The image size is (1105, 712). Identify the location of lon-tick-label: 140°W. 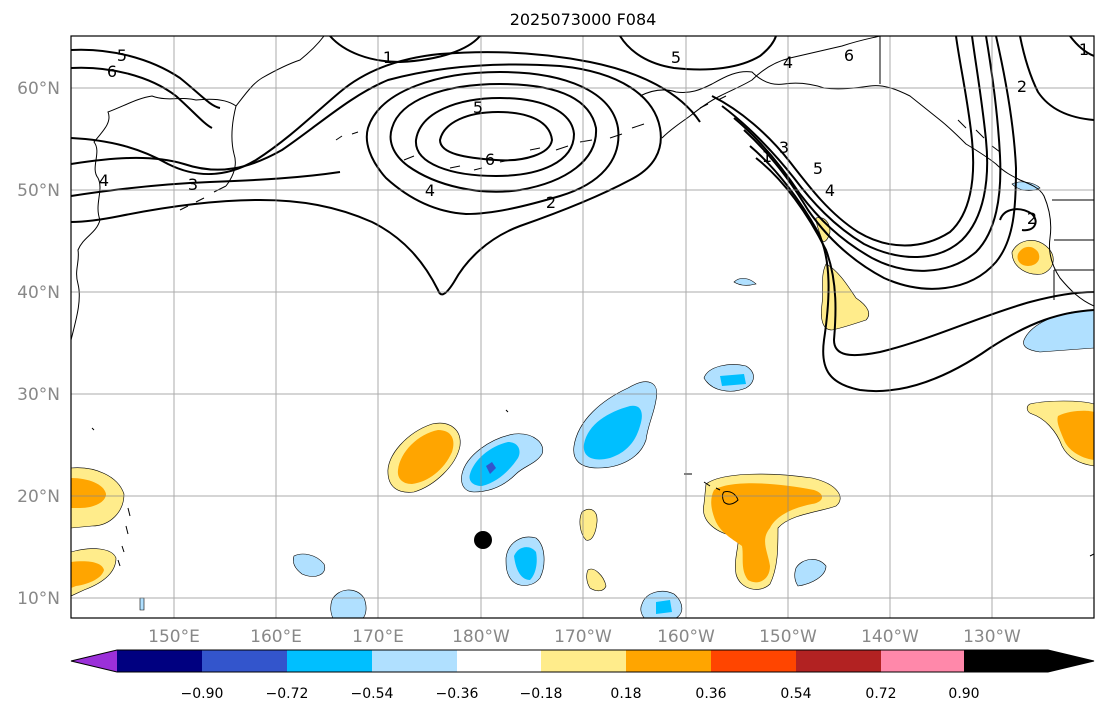
(890, 637).